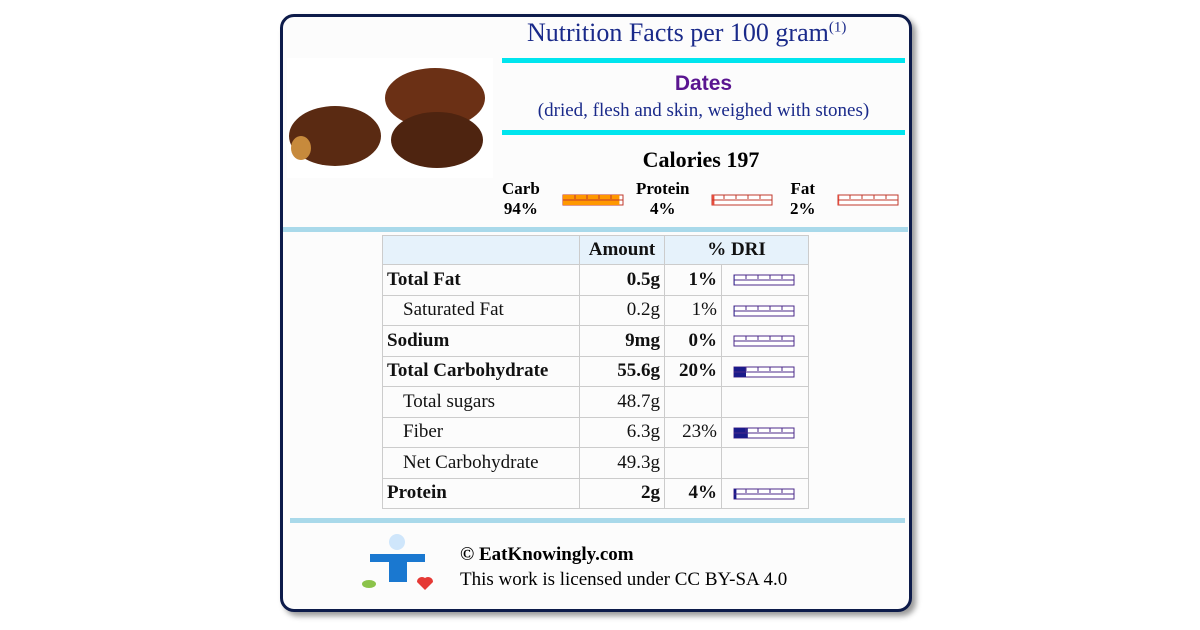 The width and height of the screenshot is (1200, 630). What do you see at coordinates (622, 371) in the screenshot?
I see `nutrient-amount: 55.6g` at bounding box center [622, 371].